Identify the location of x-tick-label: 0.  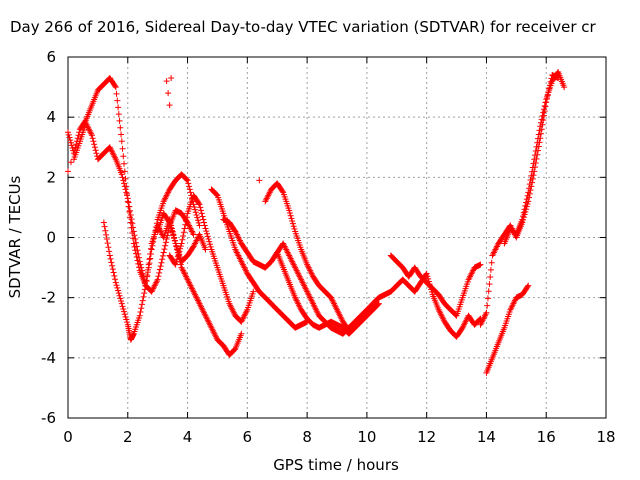
(68, 437).